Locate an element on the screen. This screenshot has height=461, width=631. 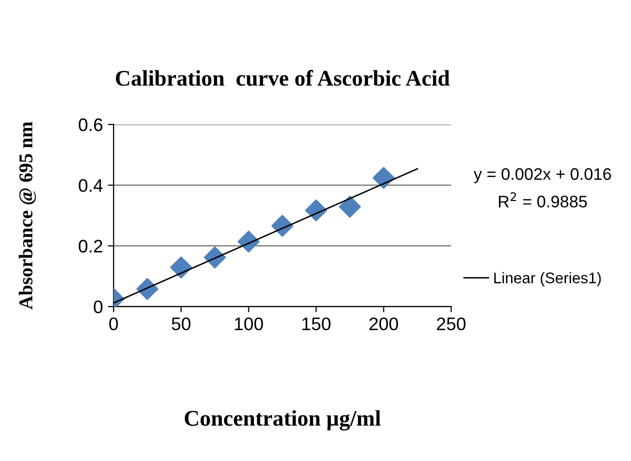
y-axis-title: Absorbance @ 695 nm is located at coordinates (27, 216).